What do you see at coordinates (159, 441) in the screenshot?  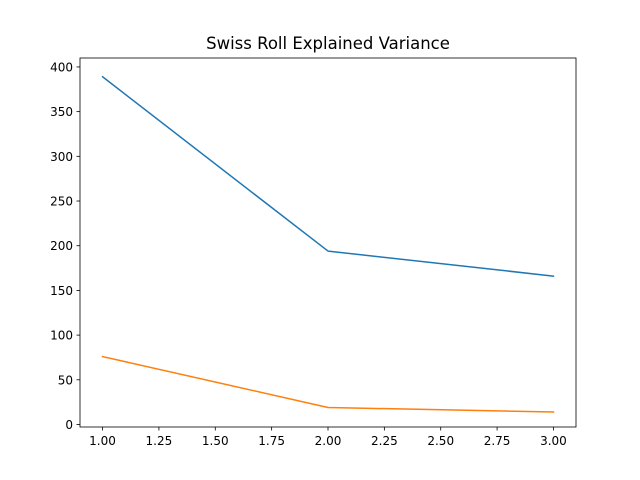 I see `x-tick-label: 1.25` at bounding box center [159, 441].